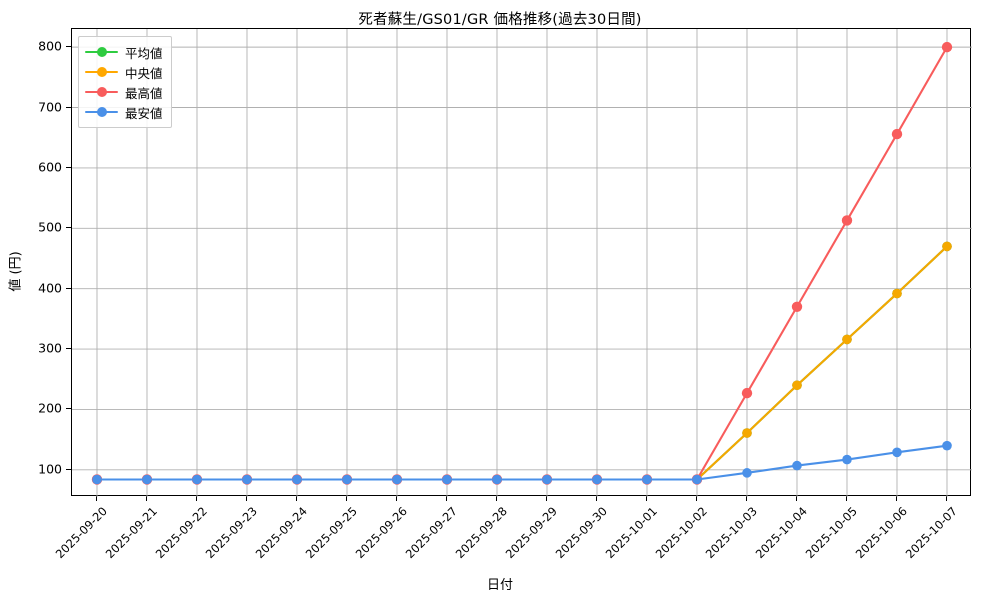 Image resolution: width=1000 pixels, height=600 pixels. What do you see at coordinates (124, 52) in the screenshot?
I see `legend-item-平均値: 平均値` at bounding box center [124, 52].